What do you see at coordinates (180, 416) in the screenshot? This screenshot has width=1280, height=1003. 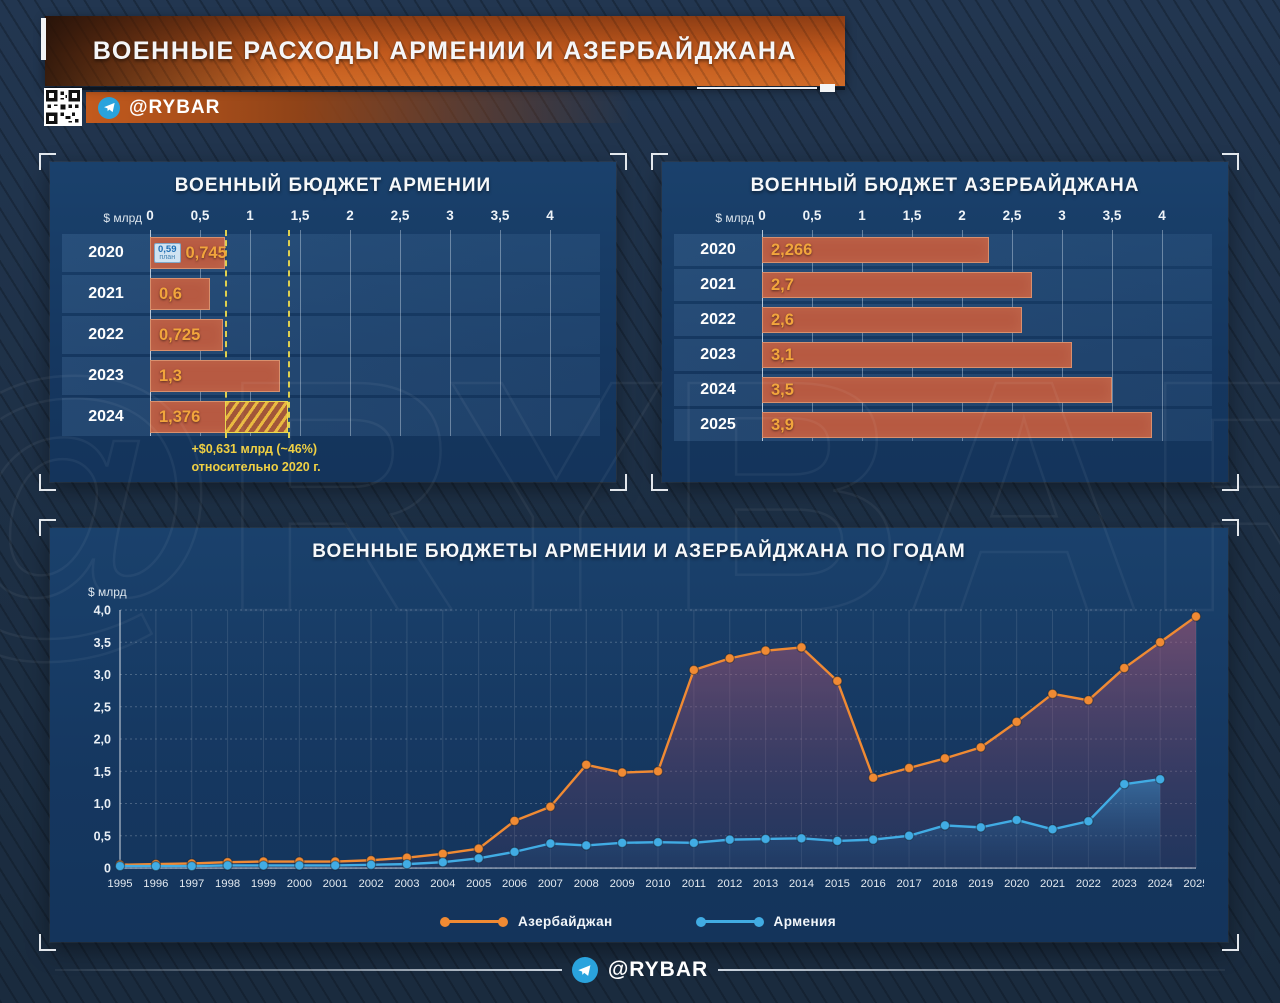 I see `bar-value-label: 1,376` at bounding box center [180, 416].